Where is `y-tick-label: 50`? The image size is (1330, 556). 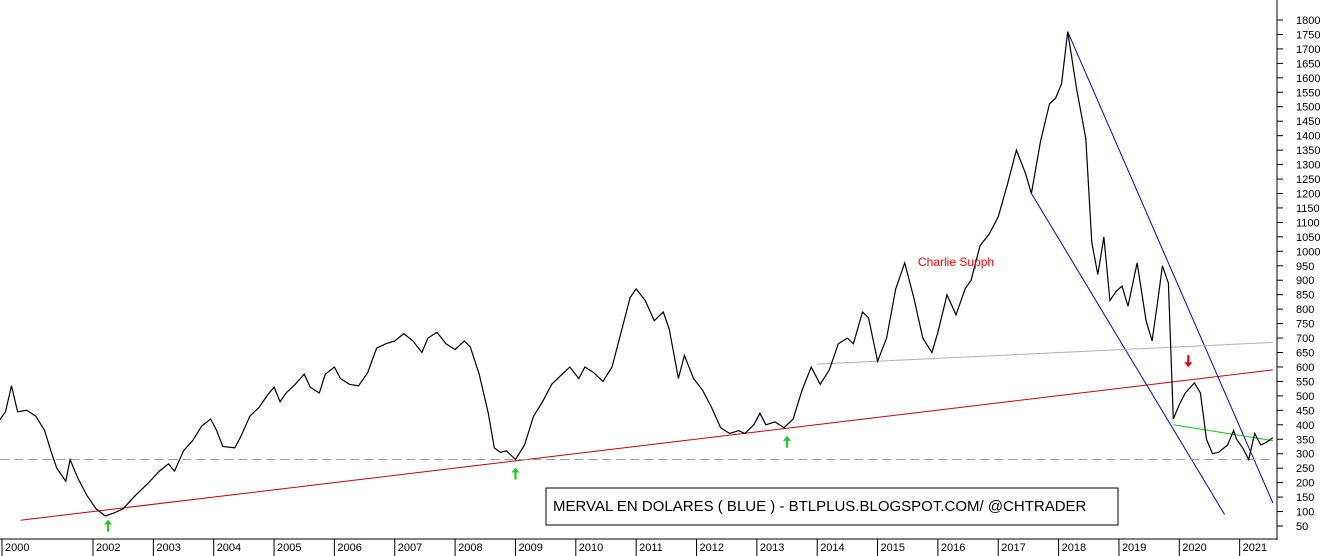
y-tick-label: 50 is located at coordinates (1302, 527).